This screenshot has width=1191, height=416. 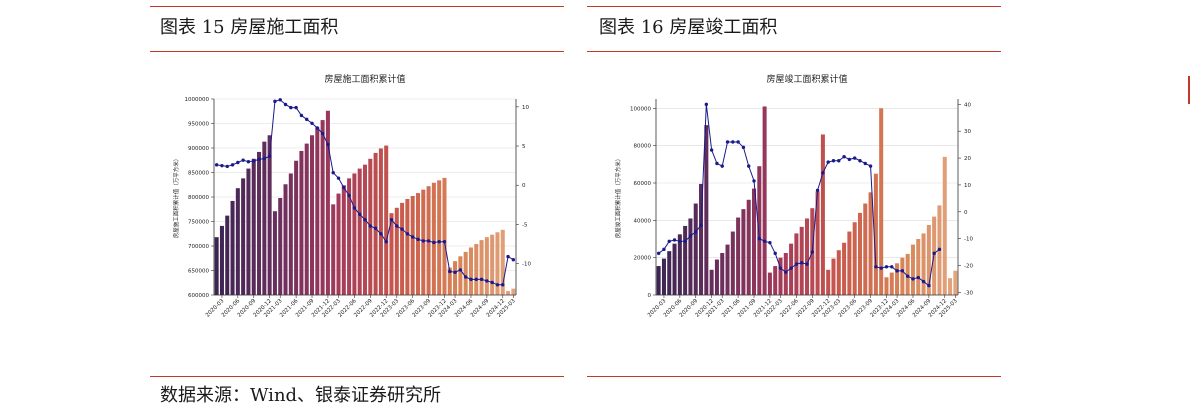 What do you see at coordinates (794, 6) in the screenshot?
I see `right-top-rule` at bounding box center [794, 6].